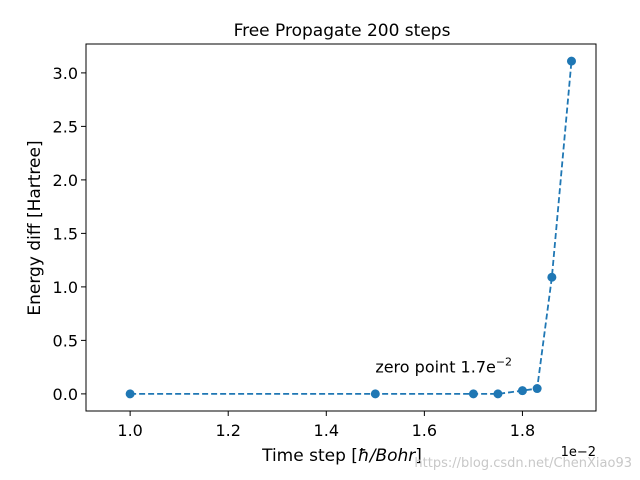 Image resolution: width=640 pixels, height=480 pixels. I want to click on x-axis-label-math: ħ/Bohr, so click(387, 456).